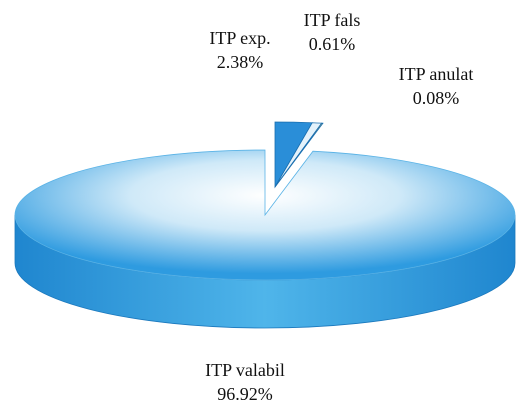  What do you see at coordinates (240, 62) in the screenshot?
I see `slice-value-label: 2.38%` at bounding box center [240, 62].